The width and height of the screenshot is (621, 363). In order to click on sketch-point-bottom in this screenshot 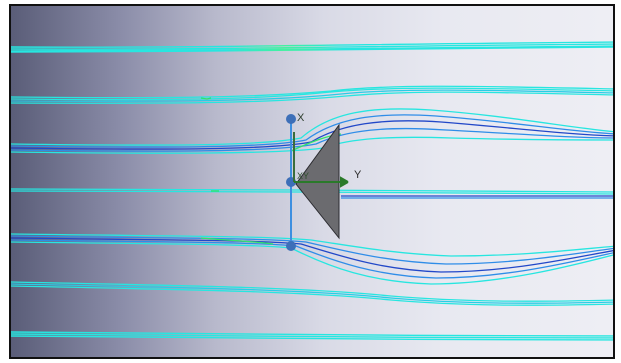, I will do `click(291, 246)`.